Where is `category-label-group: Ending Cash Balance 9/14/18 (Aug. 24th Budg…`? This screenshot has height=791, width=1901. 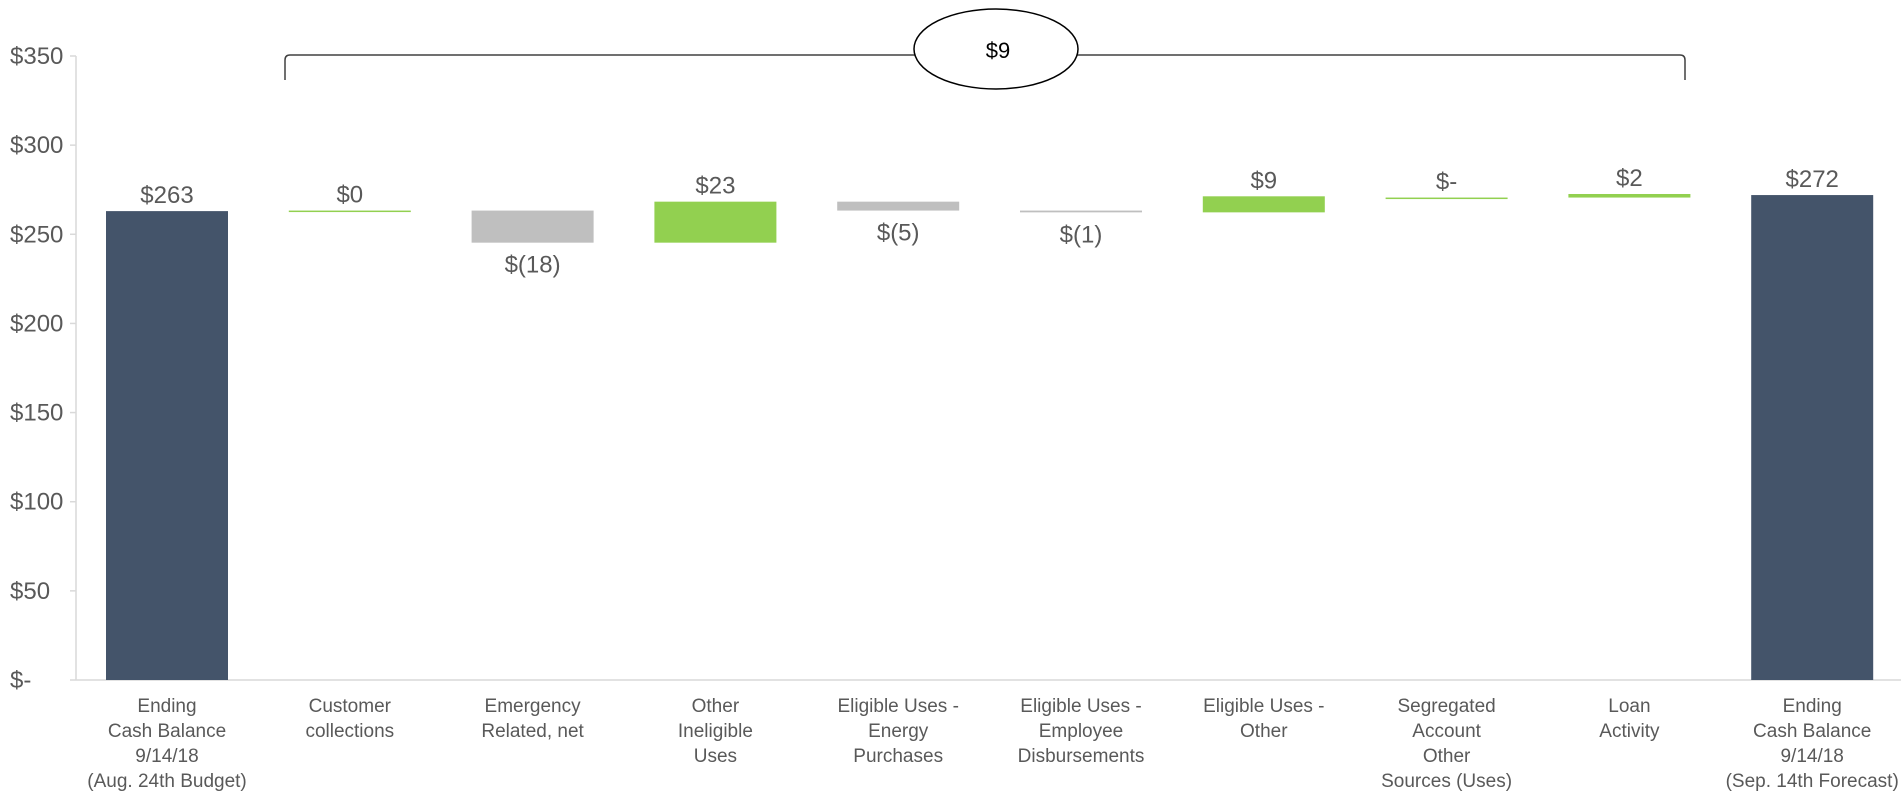 category-label-group: Ending Cash Balance 9/14/18 (Aug. 24th Budg… is located at coordinates (993, 743).